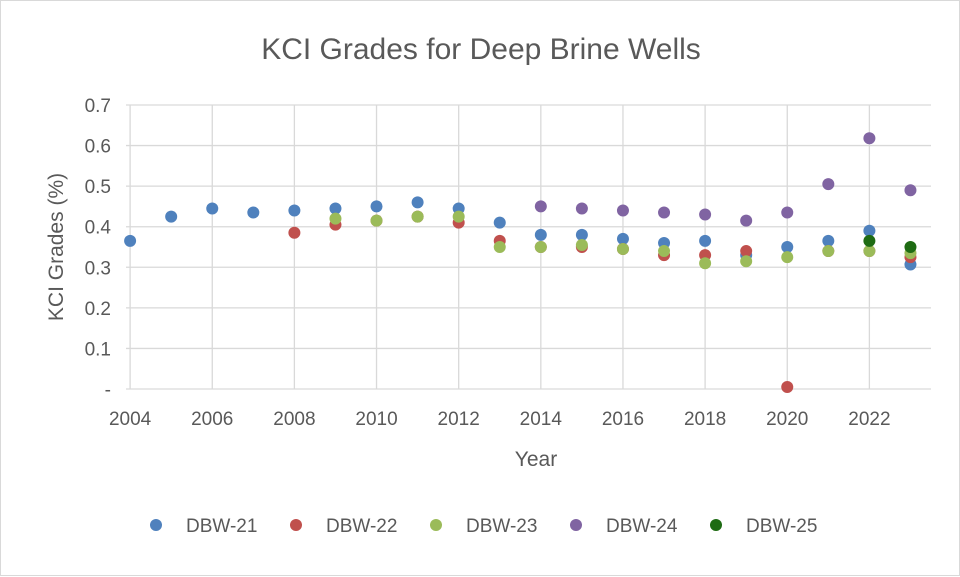 This screenshot has height=577, width=960. I want to click on x-tick-label: 2022, so click(869, 419).